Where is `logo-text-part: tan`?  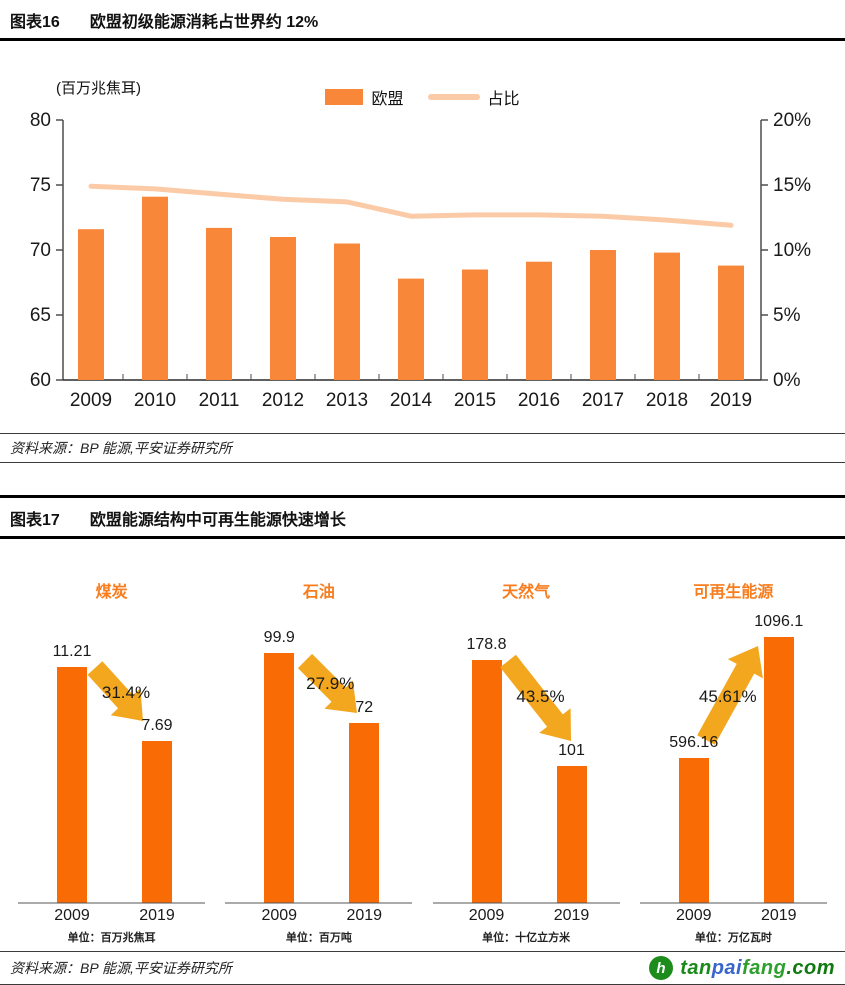 logo-text-part: tan is located at coordinates (696, 967).